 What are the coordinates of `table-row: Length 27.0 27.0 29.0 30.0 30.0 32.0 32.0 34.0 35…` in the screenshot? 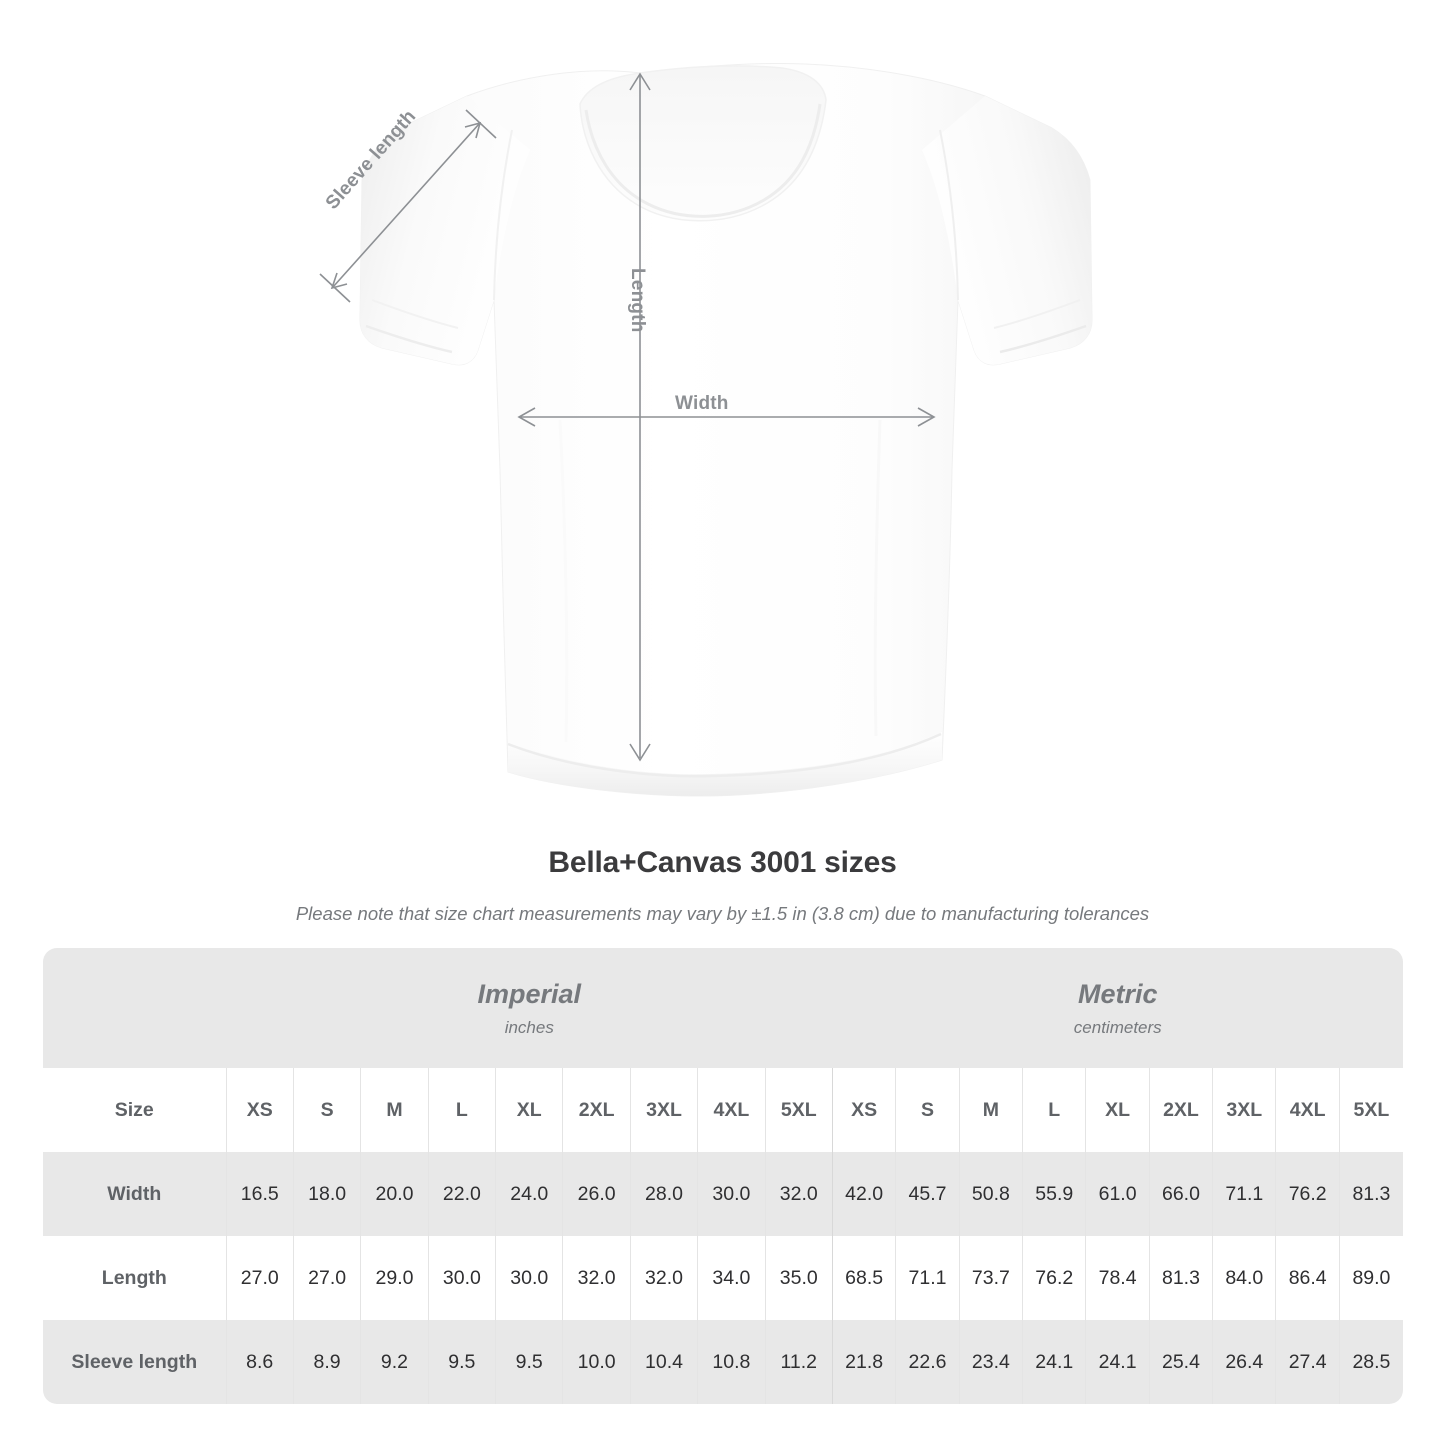 It's located at (723, 1278).